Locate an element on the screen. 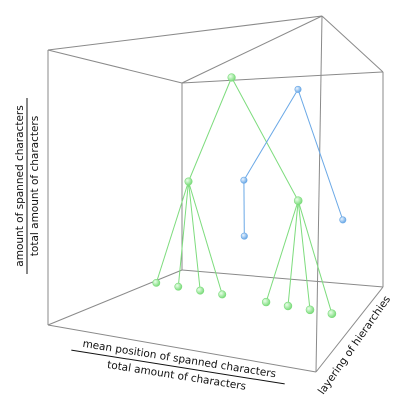 This screenshot has width=420, height=420. x-axis-fraction-bar is located at coordinates (178, 367).